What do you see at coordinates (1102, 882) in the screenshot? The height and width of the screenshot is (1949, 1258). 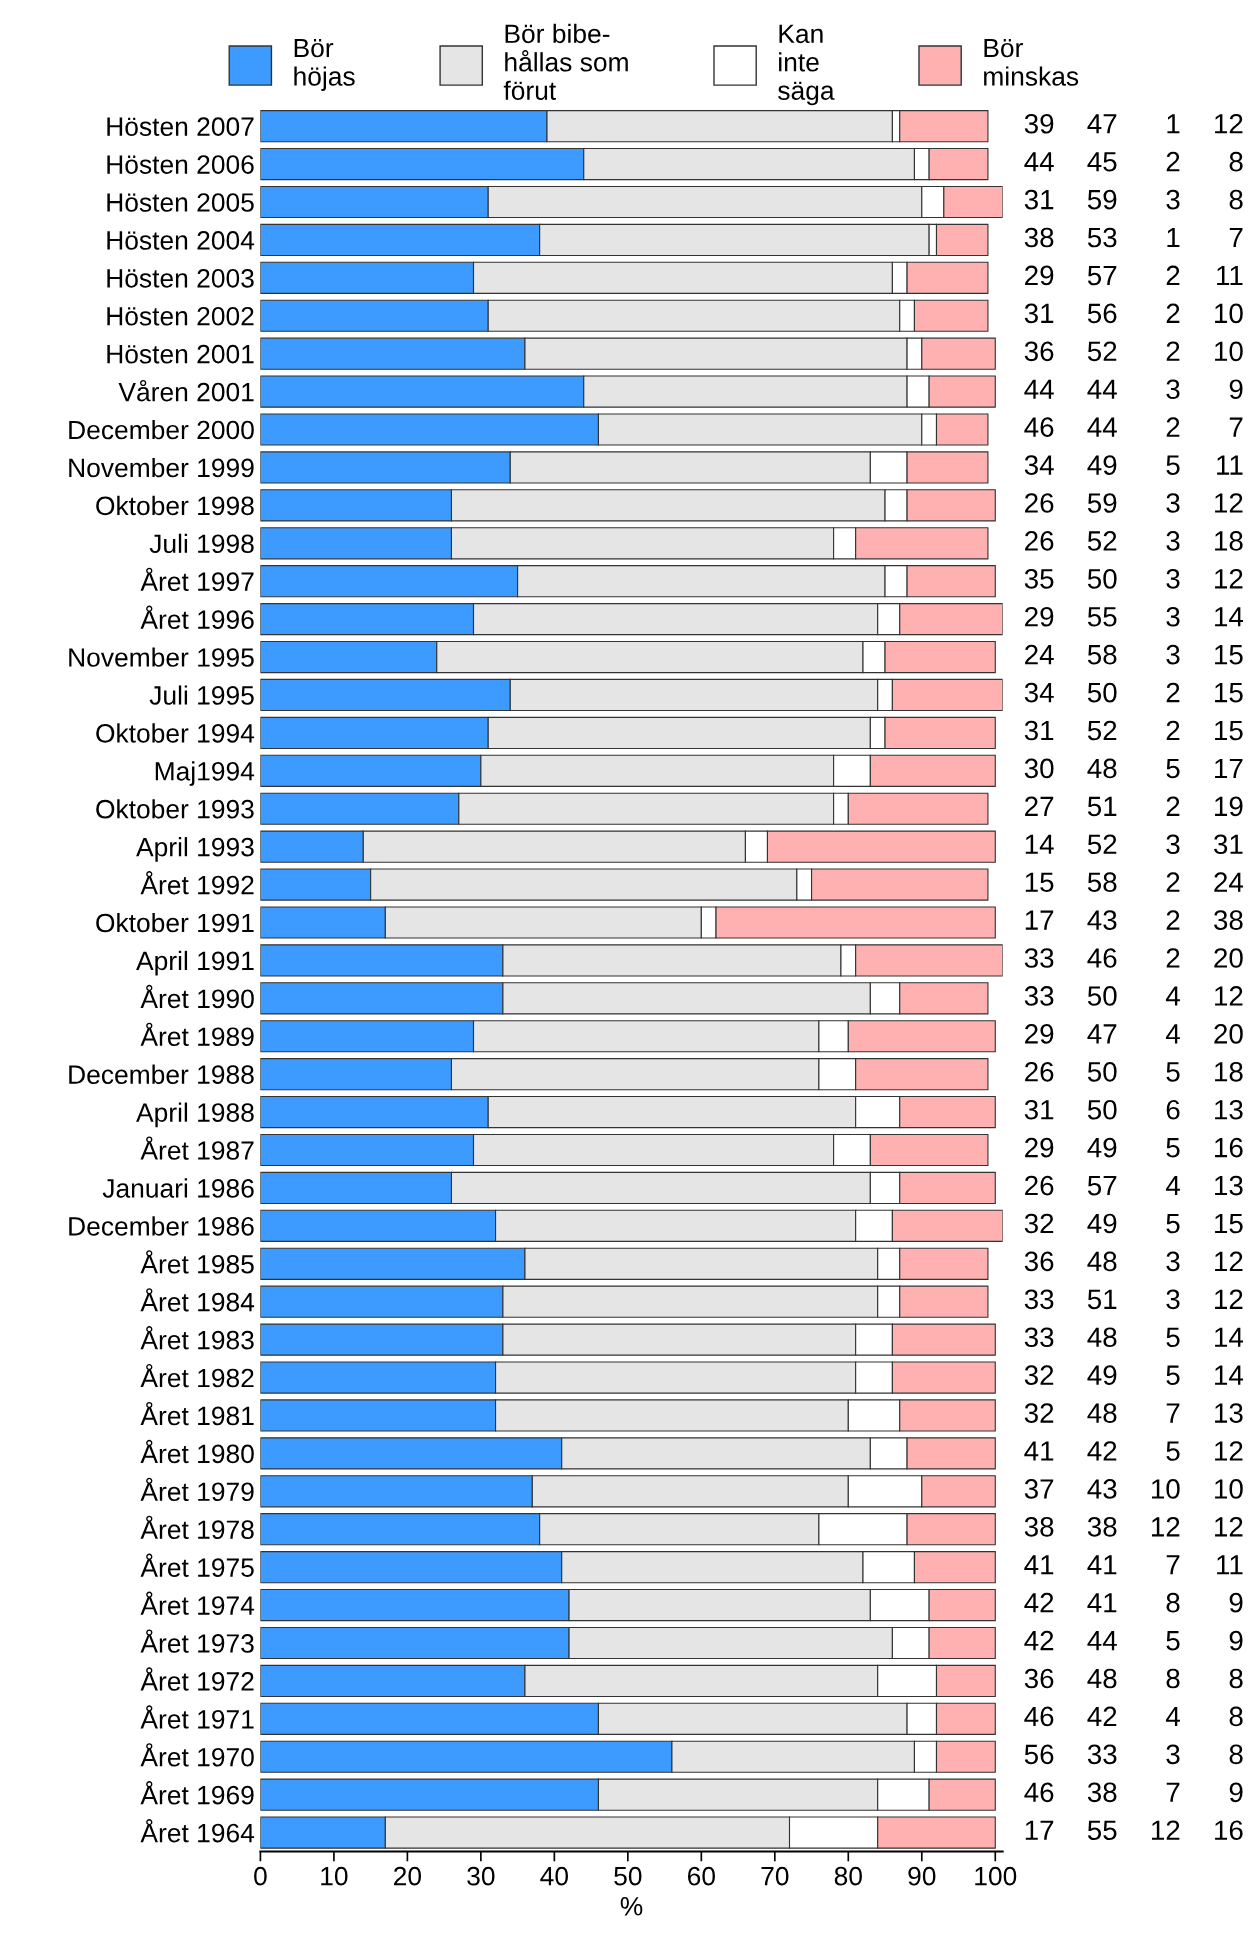 I see `data-label: 58` at bounding box center [1102, 882].